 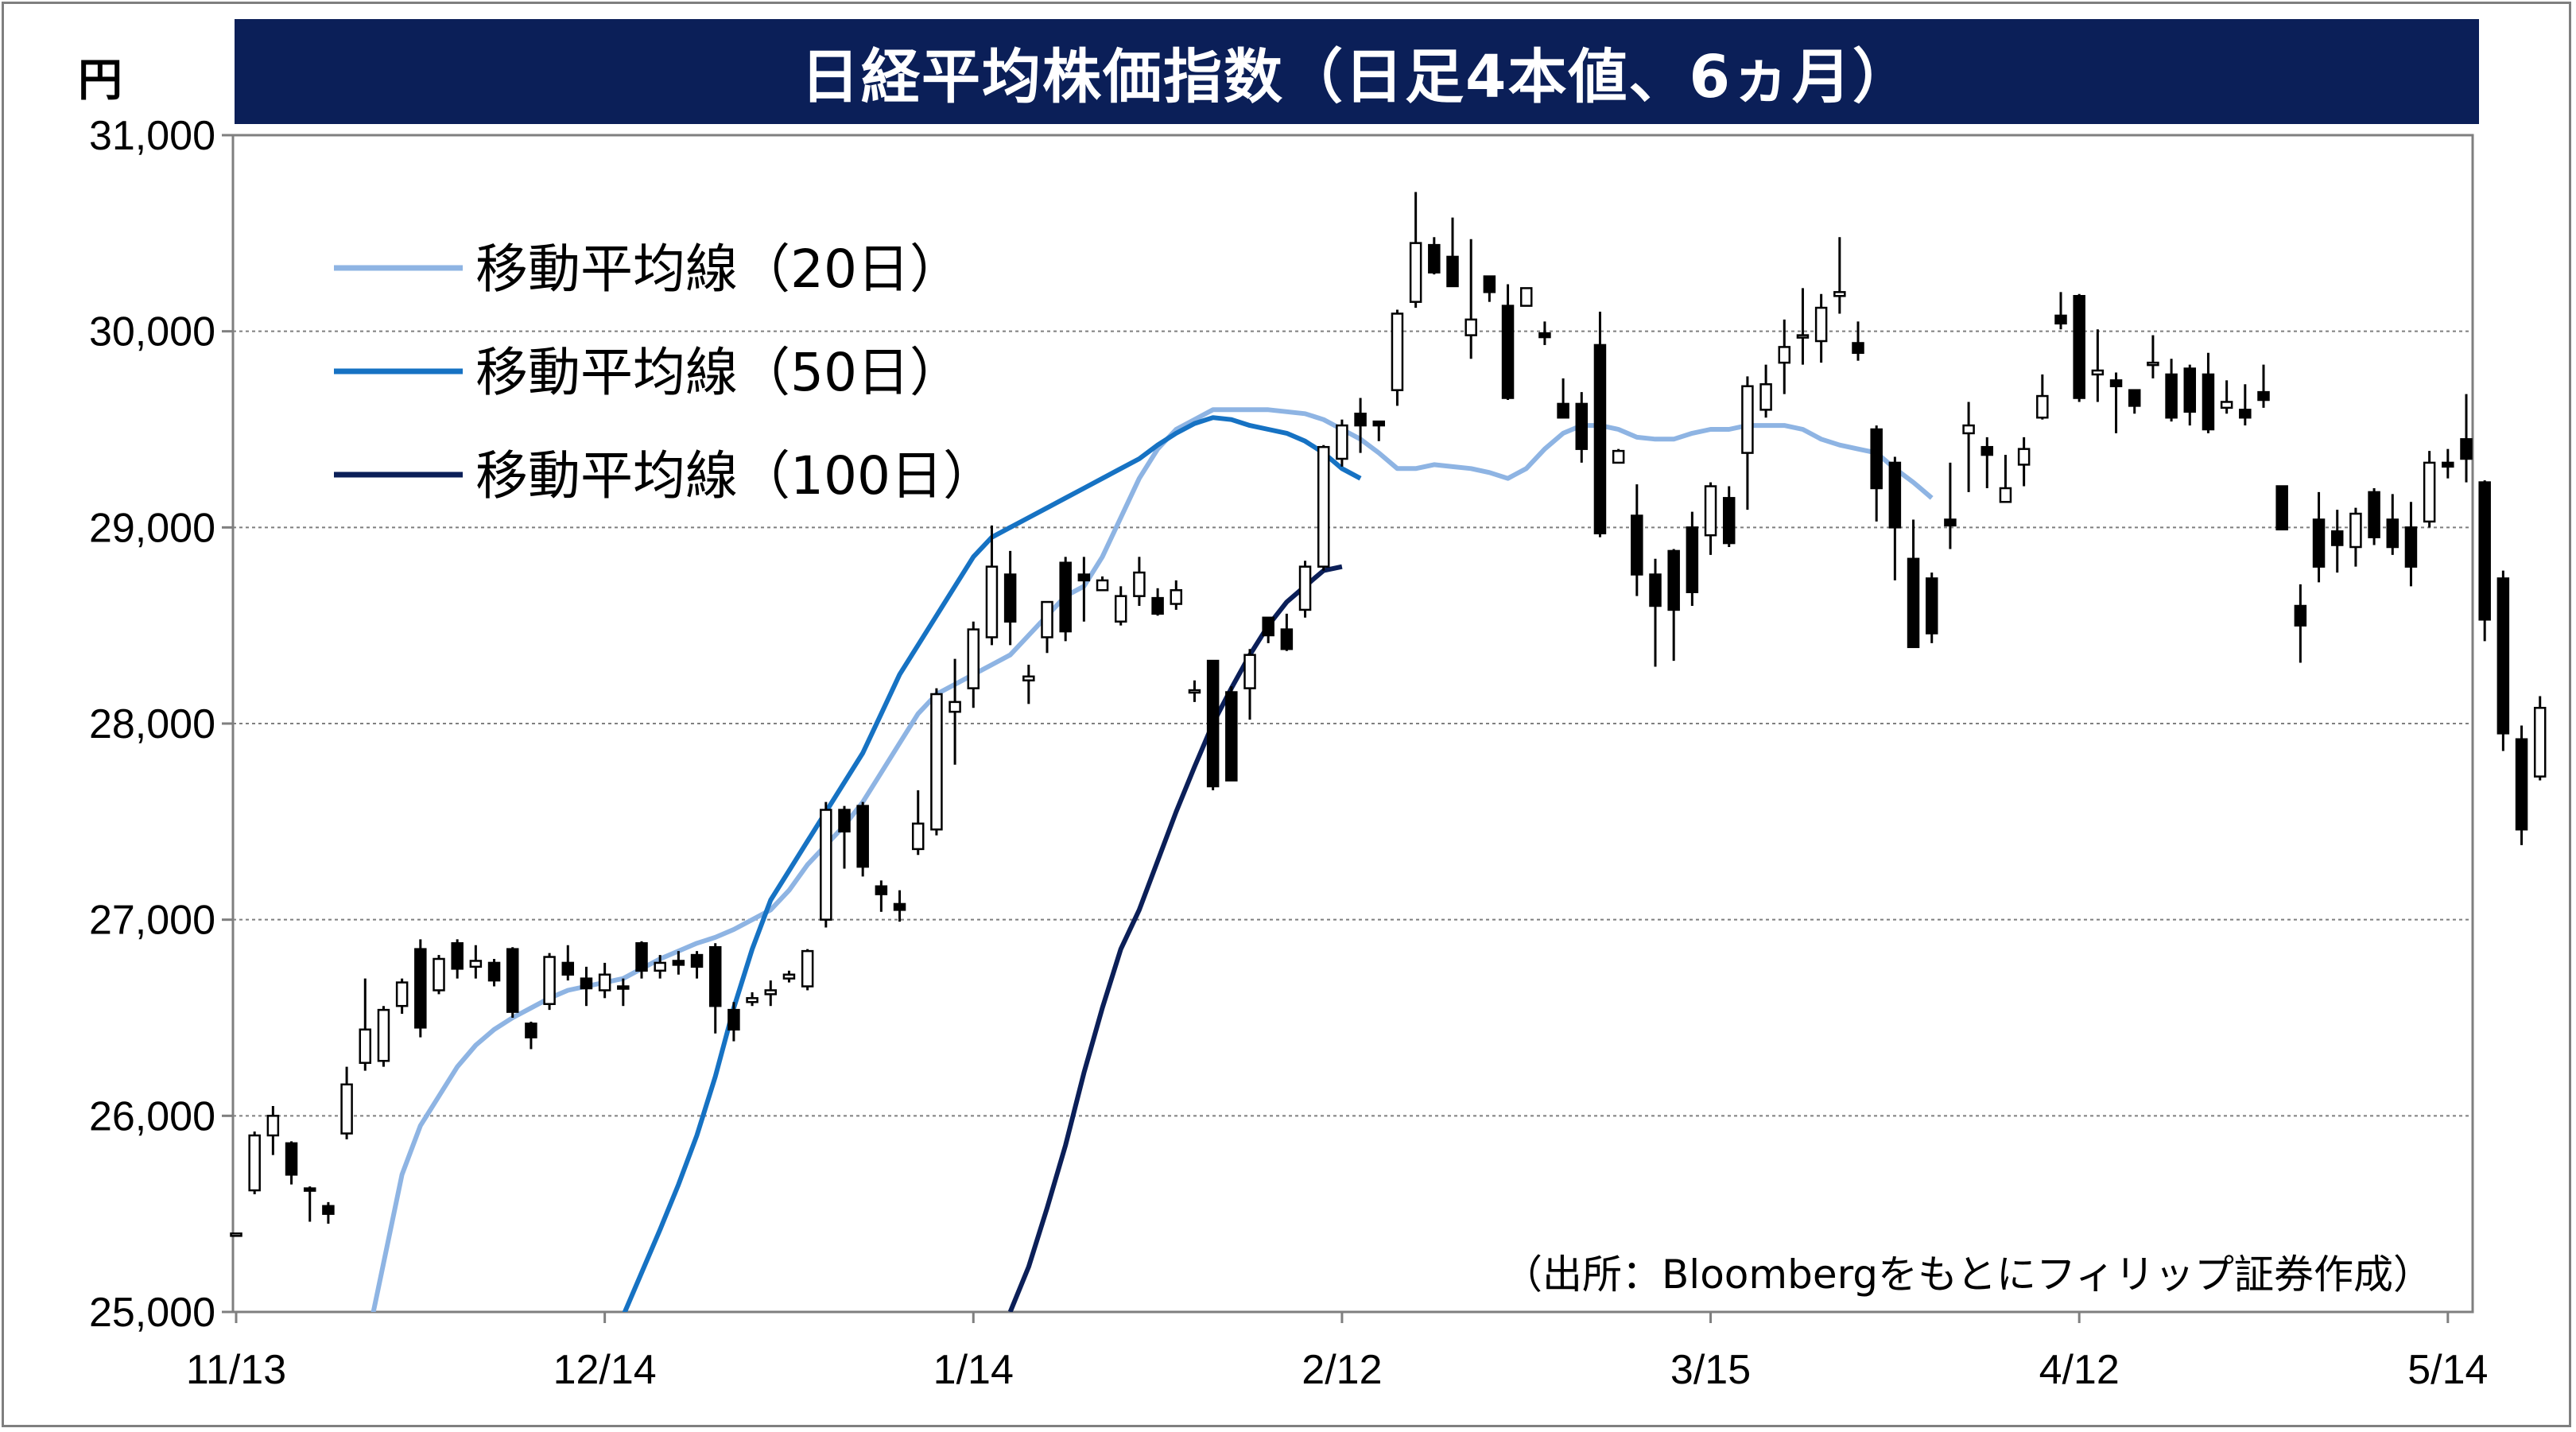 I want to click on y-tick-label: 31,000, so click(x=152, y=136).